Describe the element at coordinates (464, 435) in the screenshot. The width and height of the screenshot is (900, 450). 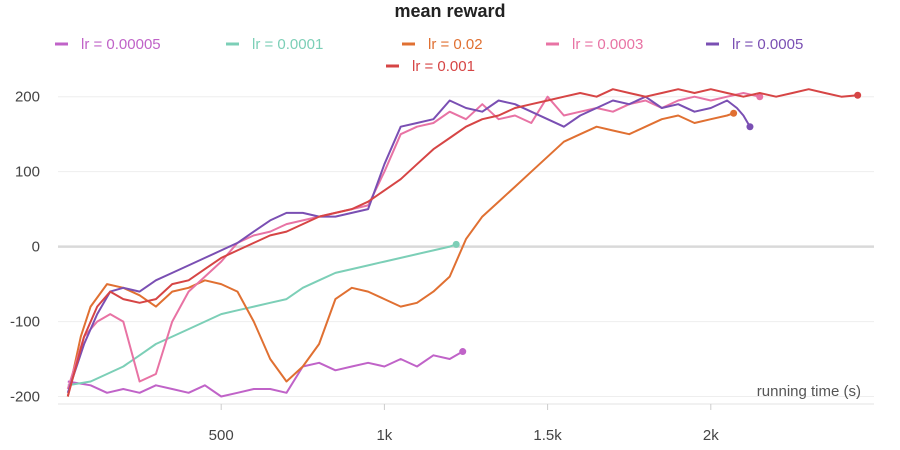
I see `x-axis-ticks: 500 1k 1.5k 2k` at that location.